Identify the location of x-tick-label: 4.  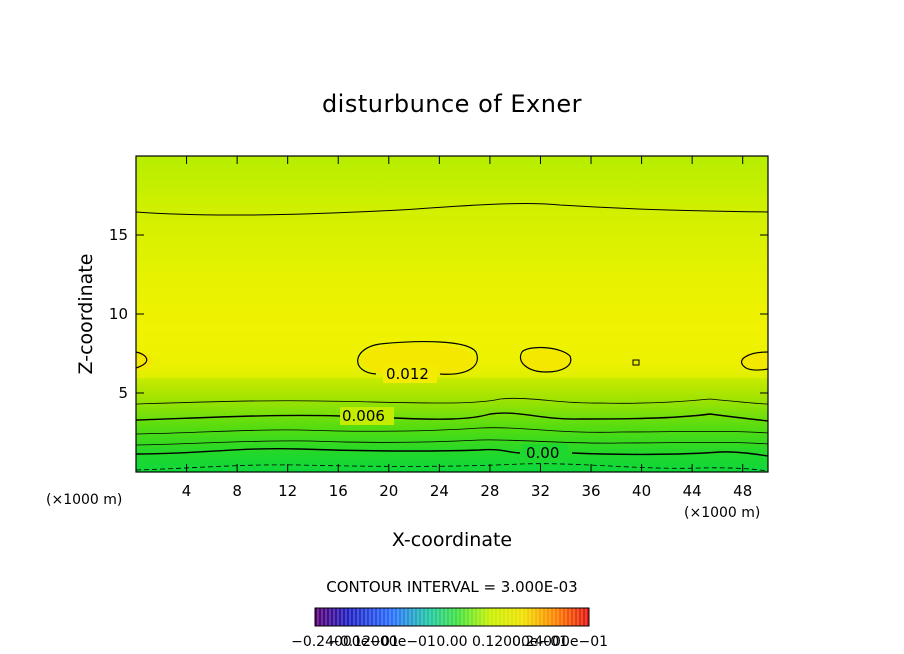
(187, 491).